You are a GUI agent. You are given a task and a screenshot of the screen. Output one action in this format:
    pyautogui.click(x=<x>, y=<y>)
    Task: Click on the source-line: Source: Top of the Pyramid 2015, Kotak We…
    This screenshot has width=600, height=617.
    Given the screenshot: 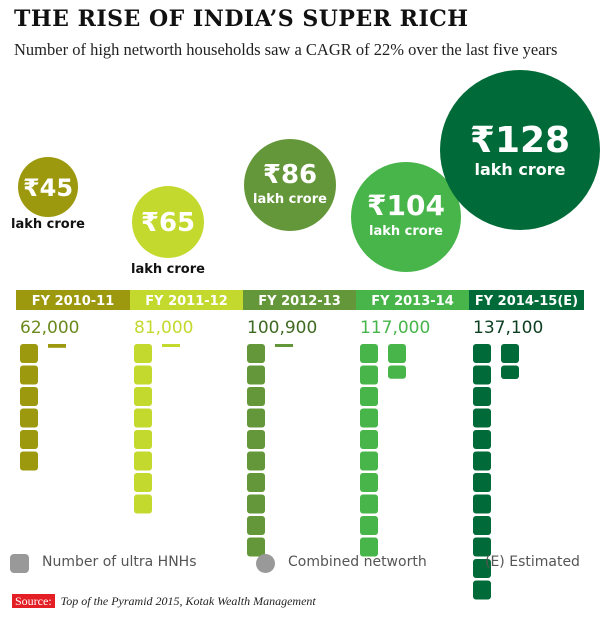 What is the action you would take?
    pyautogui.click(x=164, y=601)
    